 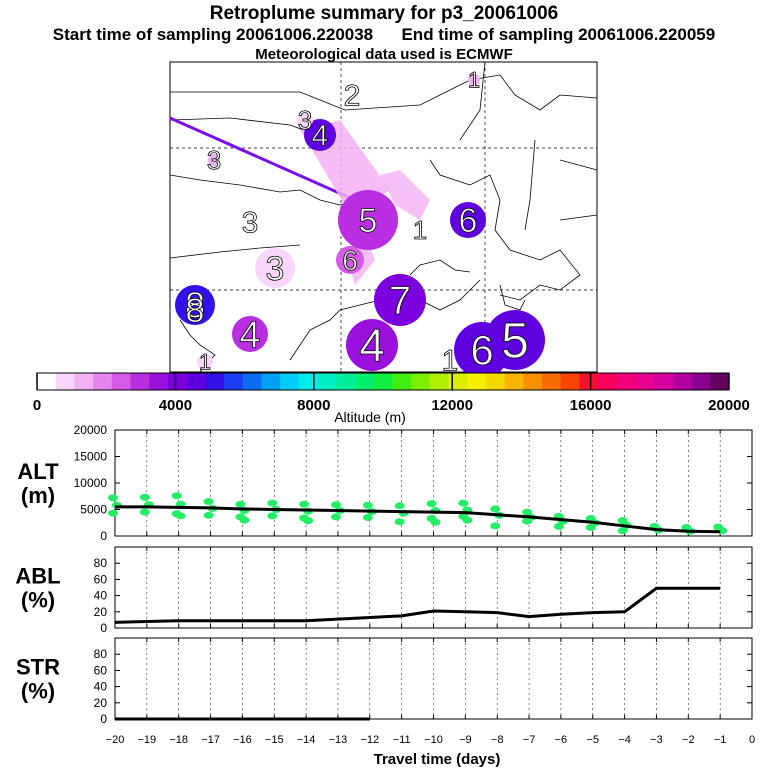 What do you see at coordinates (242, 740) in the screenshot?
I see `x-tick-label: −16` at bounding box center [242, 740].